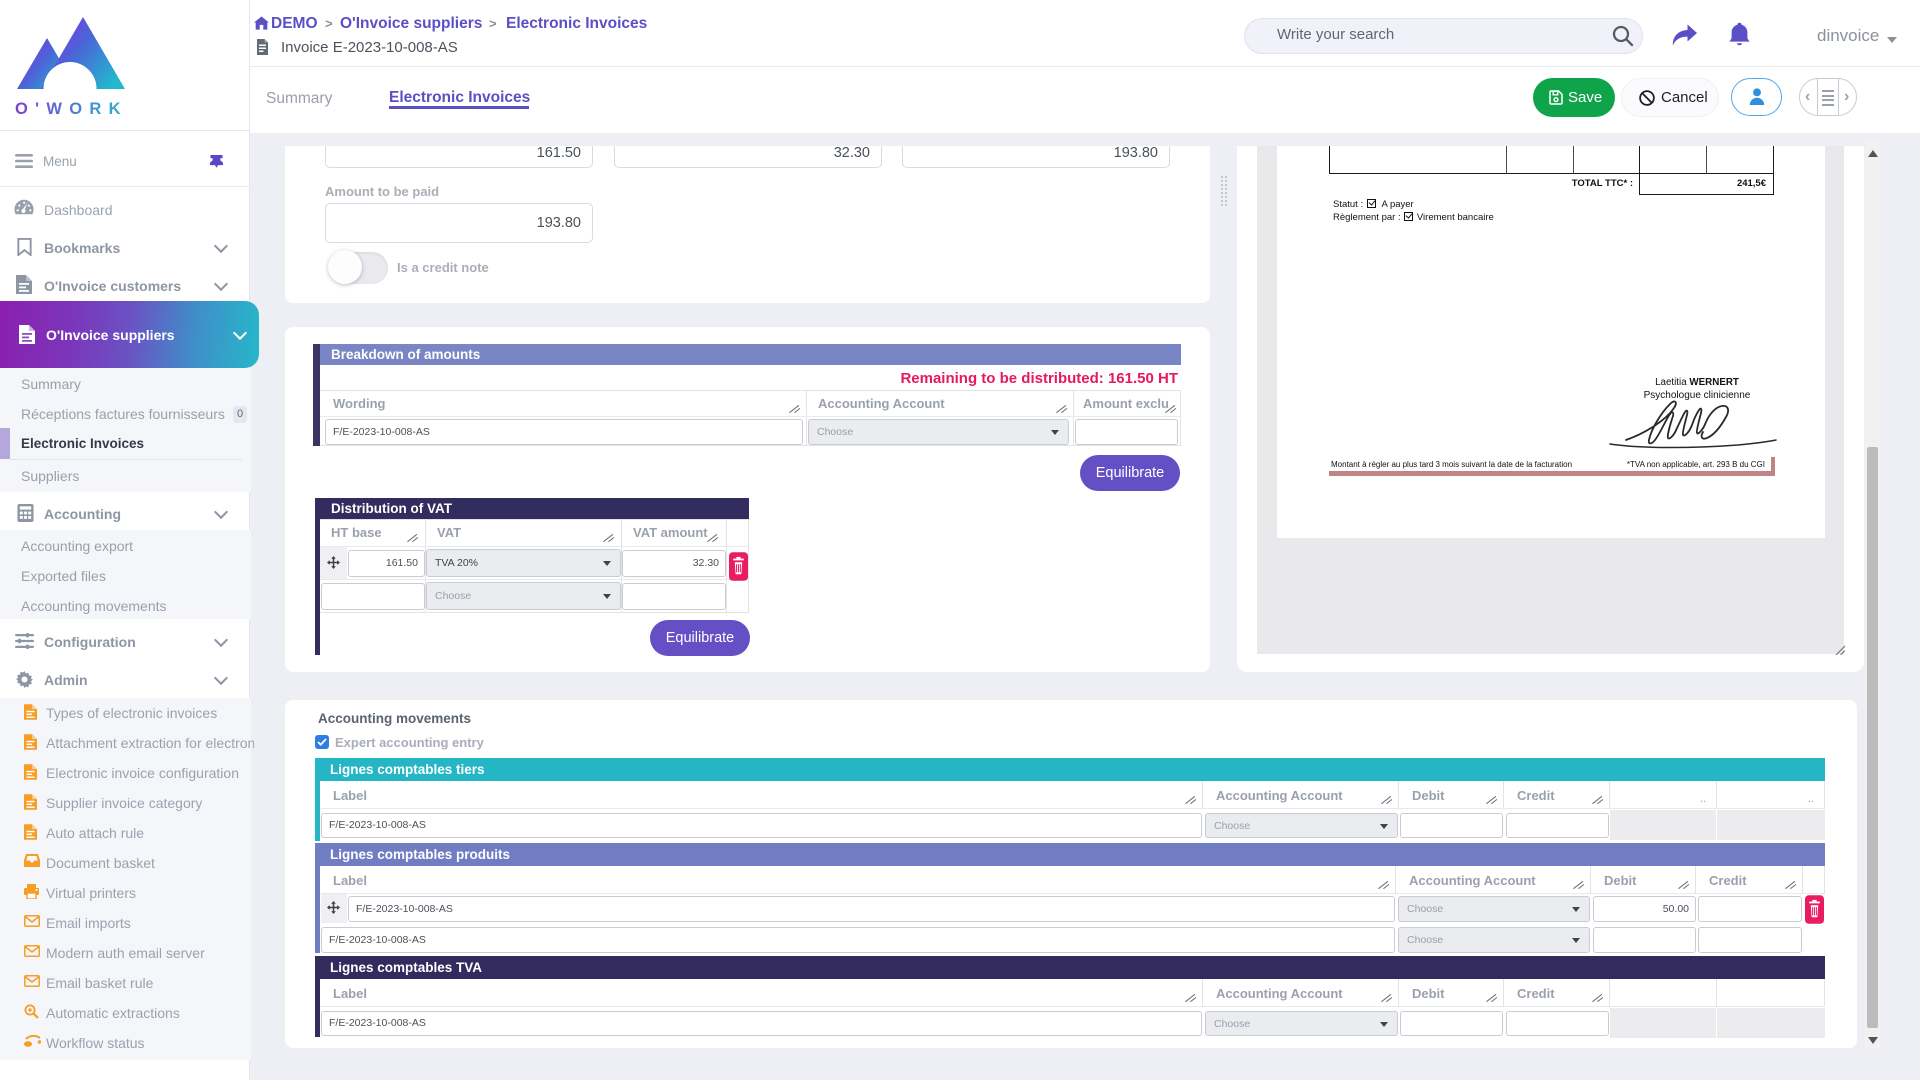  Describe the element at coordinates (71, 108) in the screenshot. I see `svg-text: O'WORK` at that location.